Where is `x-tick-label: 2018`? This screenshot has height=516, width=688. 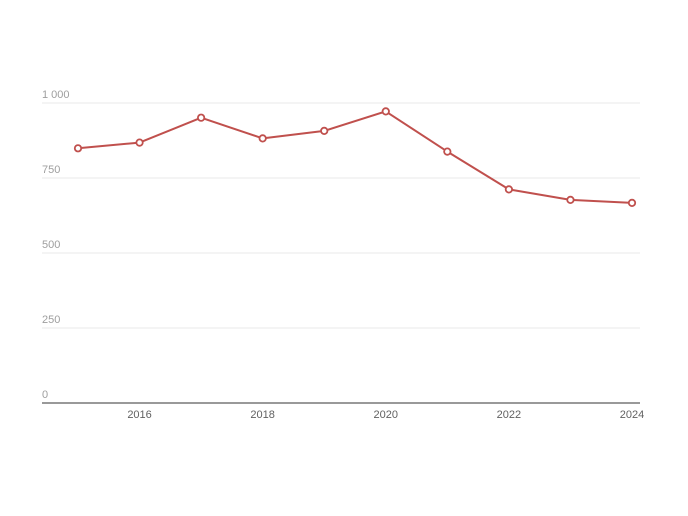
x-tick-label: 2018 is located at coordinates (262, 415).